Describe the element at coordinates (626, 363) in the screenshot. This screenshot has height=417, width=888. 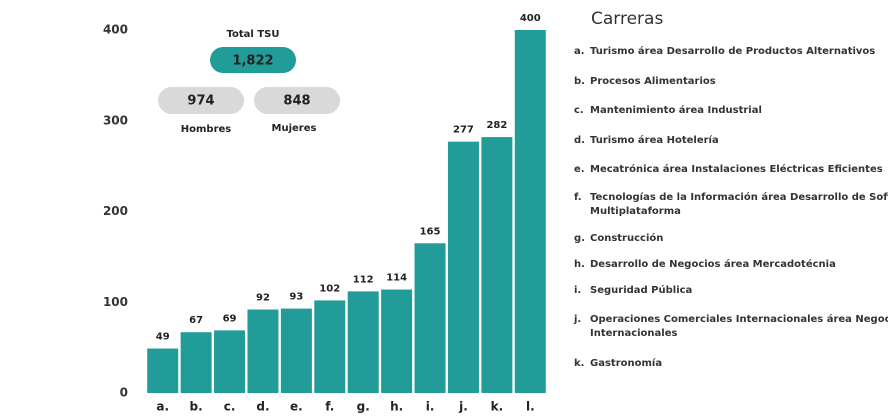
I see `legend-text: Gastronomía` at that location.